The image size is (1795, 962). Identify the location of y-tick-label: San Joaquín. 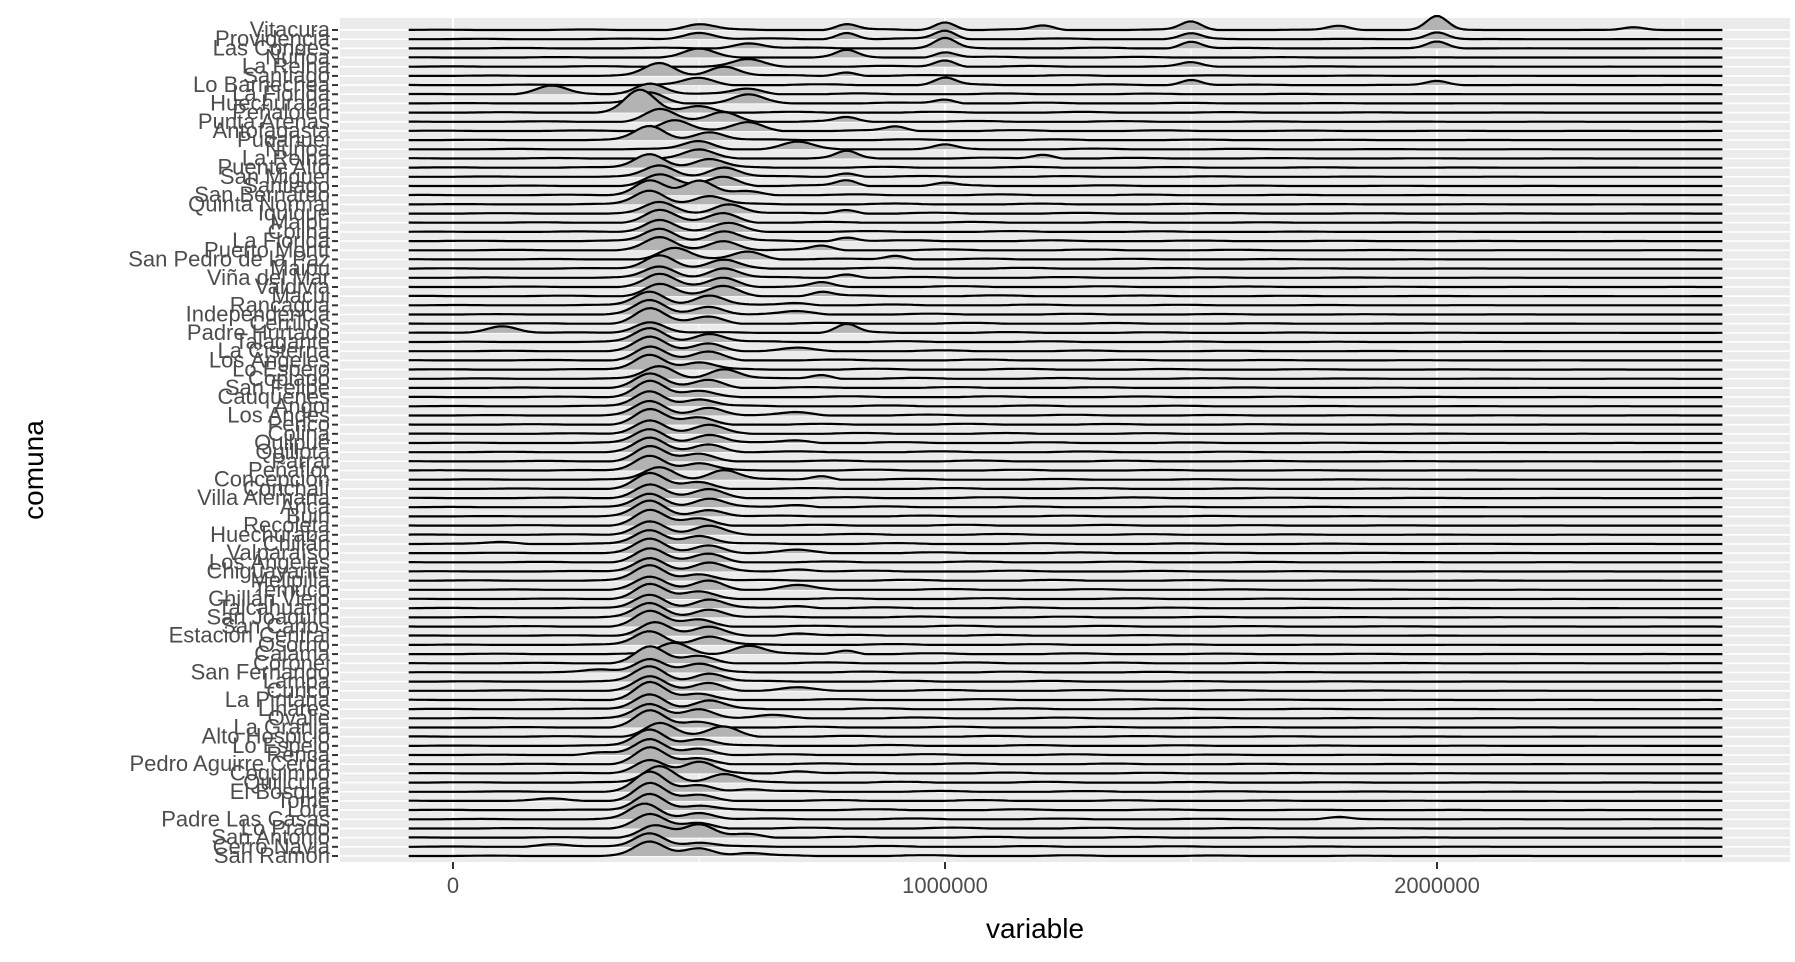
(268, 616).